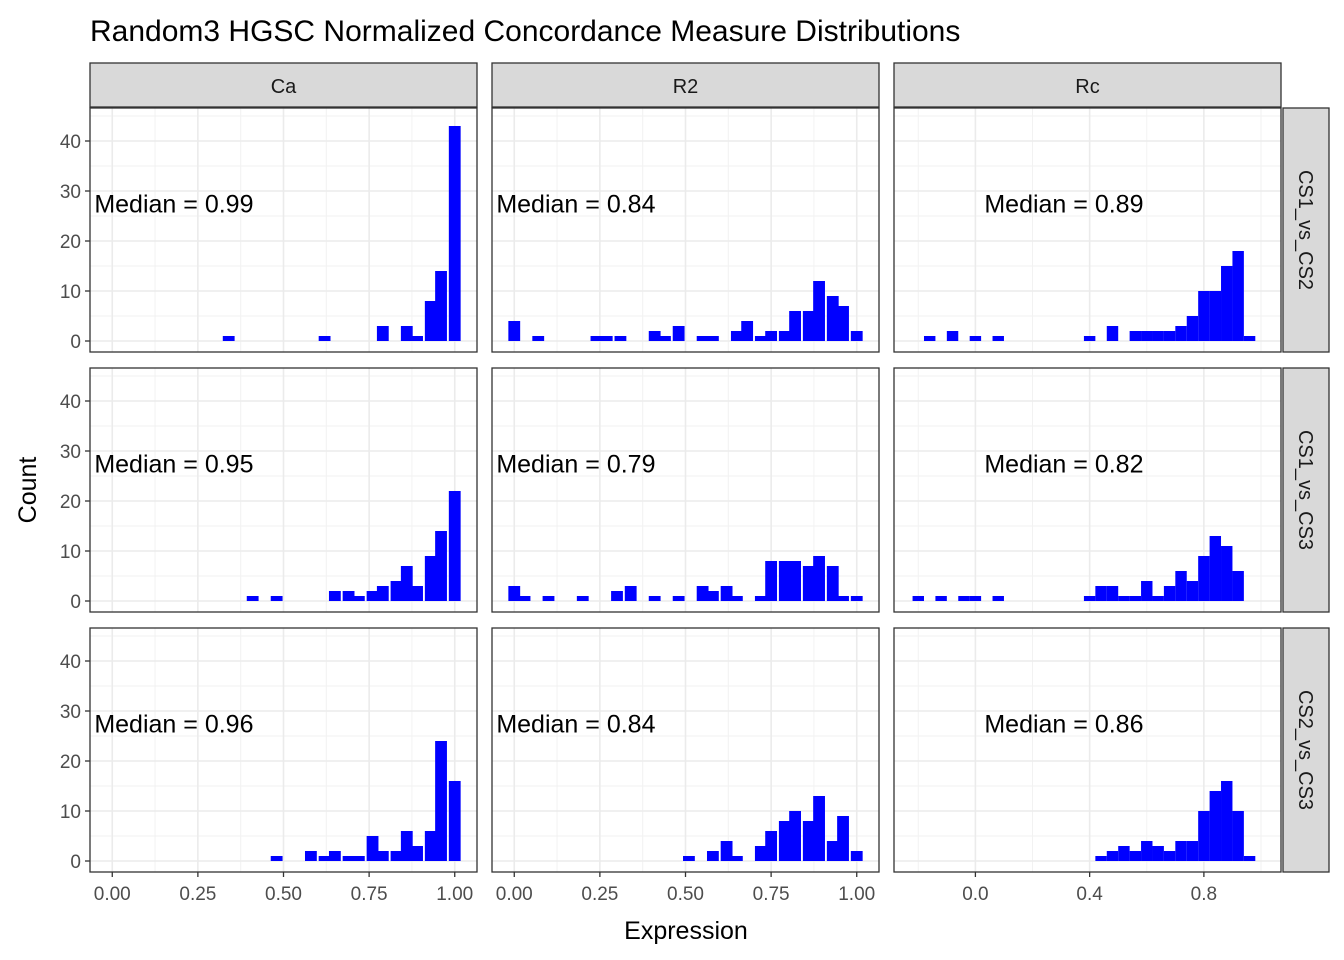 The image size is (1344, 960). Describe the element at coordinates (686, 87) in the screenshot. I see `facet-strip-label: R2` at that location.